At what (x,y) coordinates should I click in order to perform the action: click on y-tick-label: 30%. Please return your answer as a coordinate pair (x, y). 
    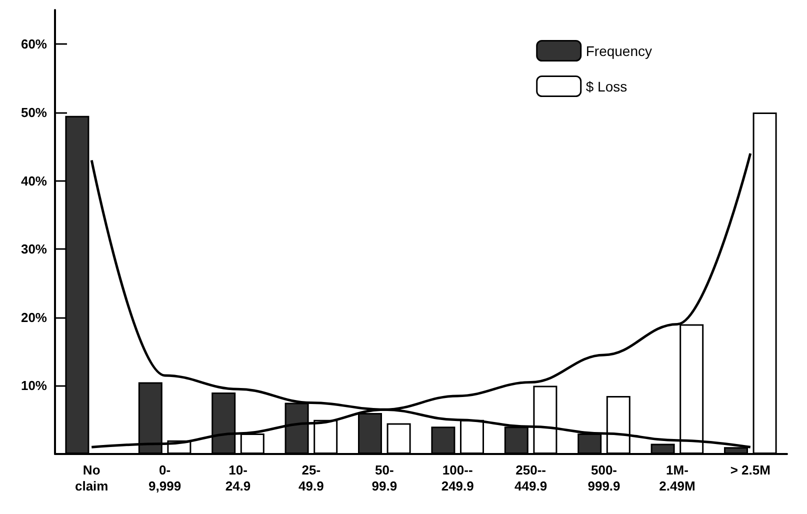
    Looking at the image, I should click on (34, 249).